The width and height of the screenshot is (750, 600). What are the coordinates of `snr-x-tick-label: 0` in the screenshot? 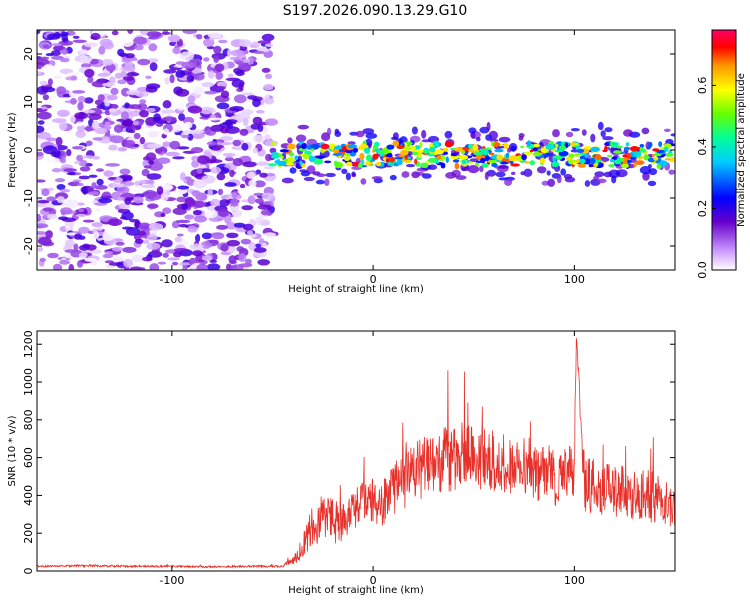 It's located at (373, 580).